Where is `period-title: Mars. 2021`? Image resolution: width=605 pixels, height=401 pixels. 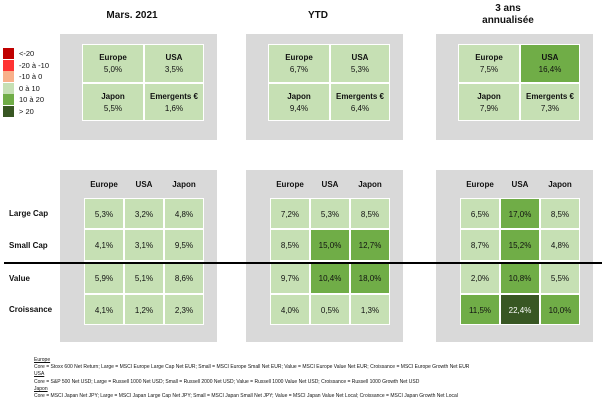
period-title: Mars. 2021 is located at coordinates (132, 16).